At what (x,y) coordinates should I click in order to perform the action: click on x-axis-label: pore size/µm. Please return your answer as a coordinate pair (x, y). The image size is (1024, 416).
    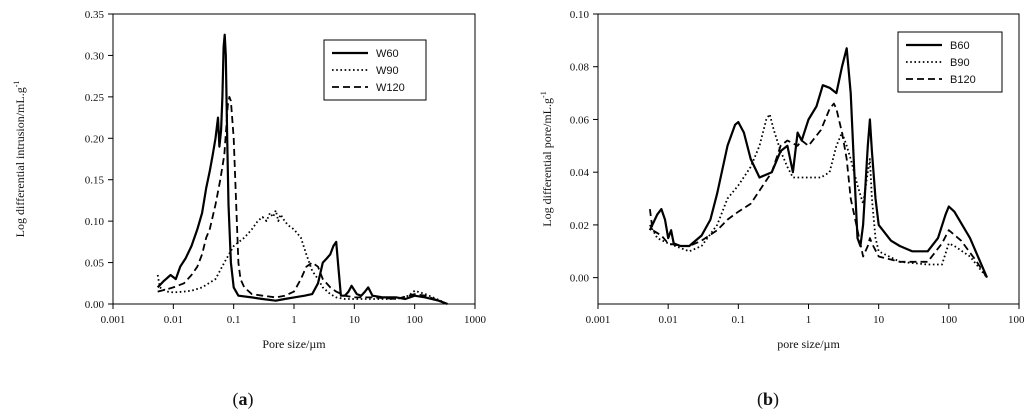
    Looking at the image, I should click on (808, 344).